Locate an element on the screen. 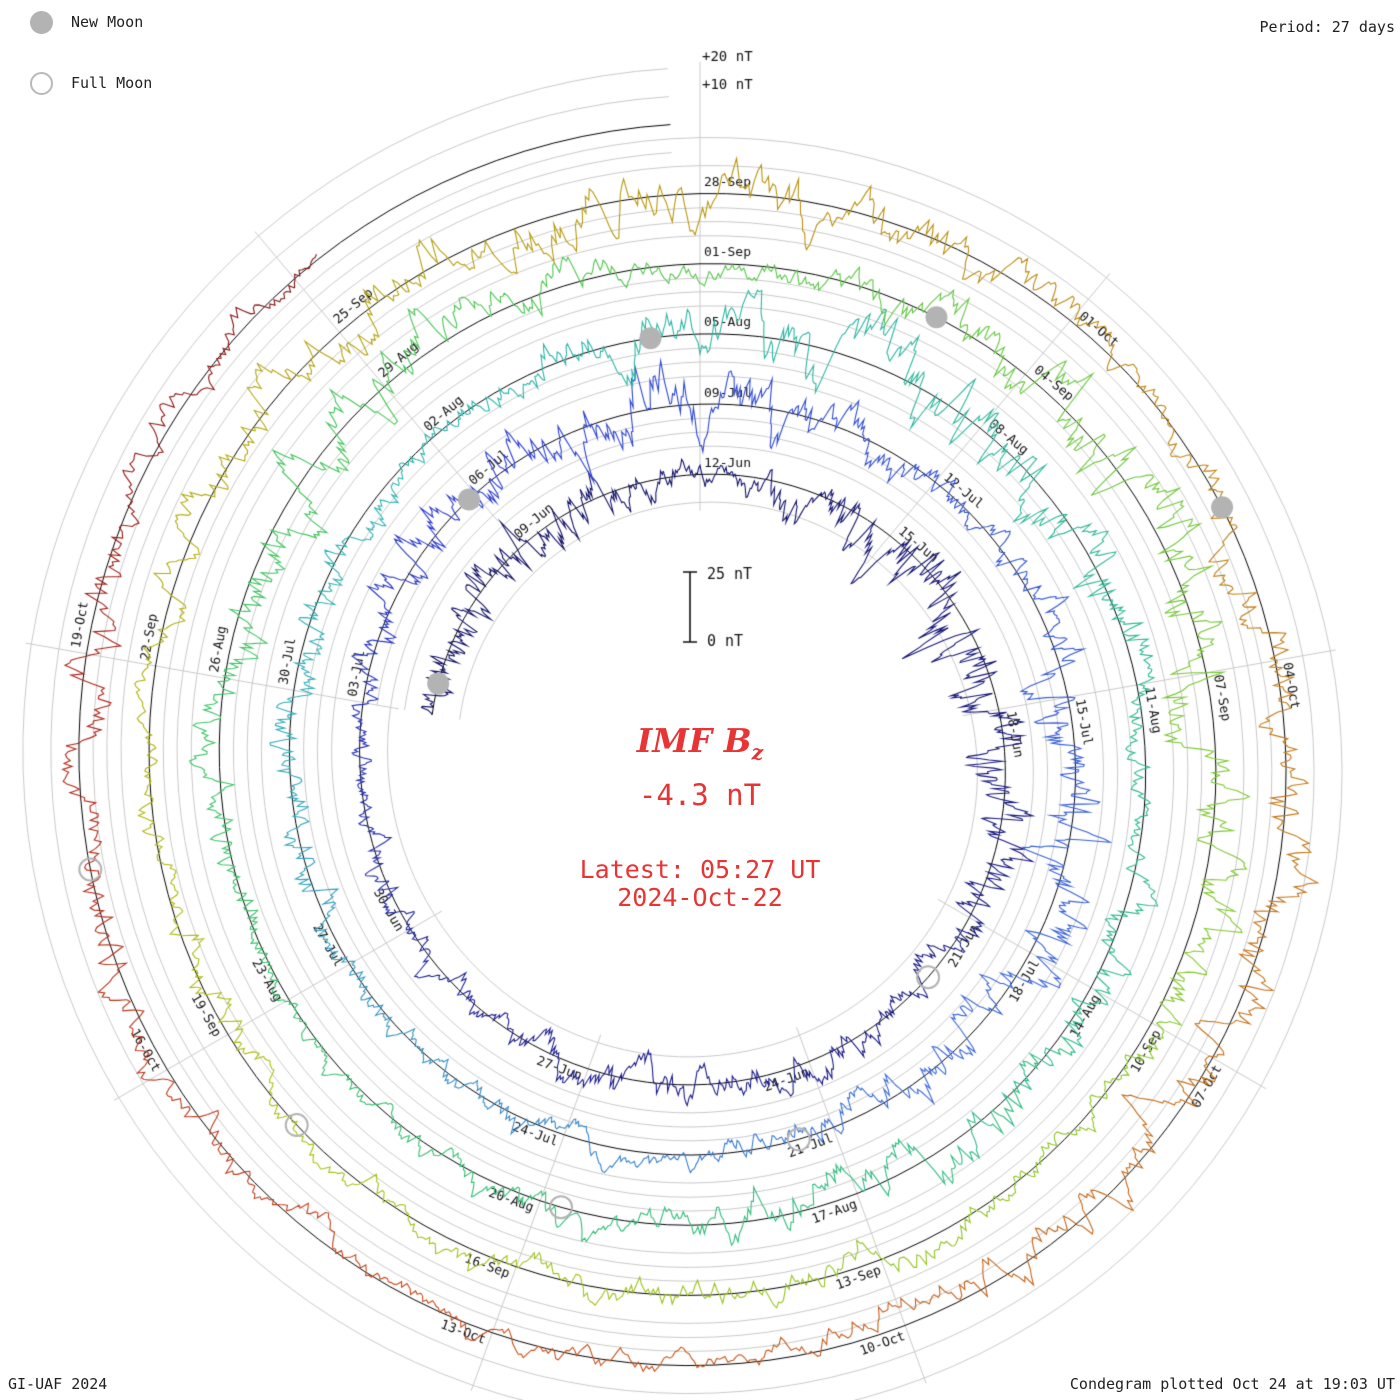  latest-date: 2024-Oct-22 is located at coordinates (700, 897).